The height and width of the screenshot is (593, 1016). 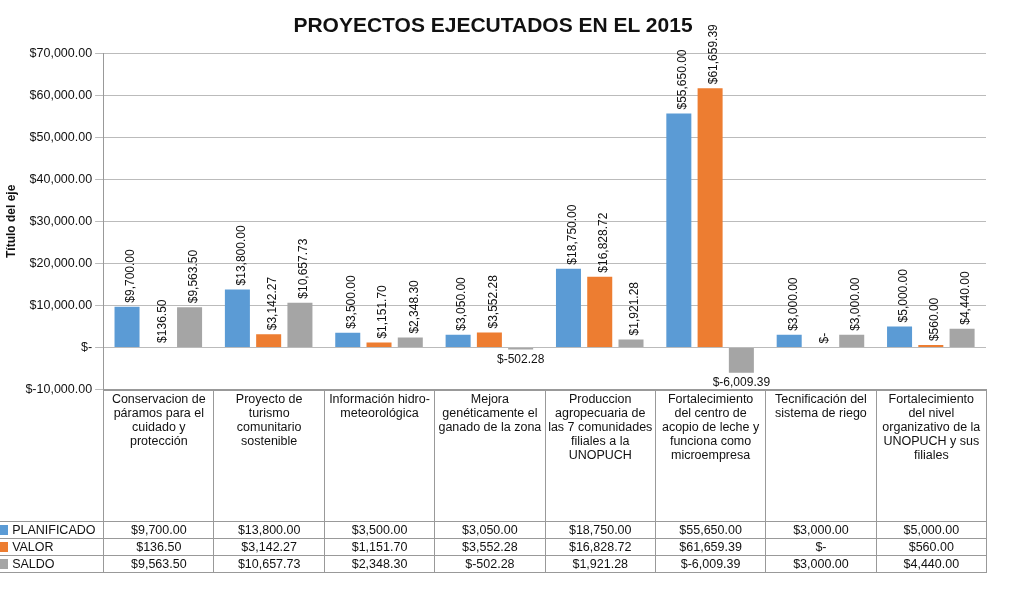 What do you see at coordinates (710, 546) in the screenshot?
I see `data-label: $61,659.39` at bounding box center [710, 546].